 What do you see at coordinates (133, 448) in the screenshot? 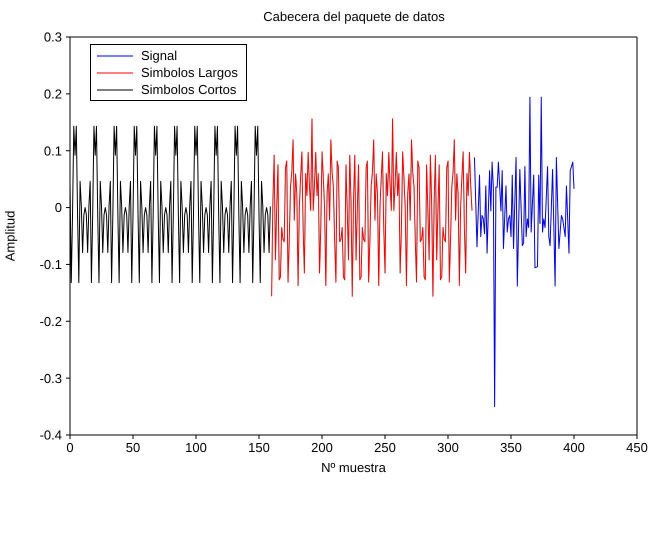
I see `x-tick-label: 50` at bounding box center [133, 448].